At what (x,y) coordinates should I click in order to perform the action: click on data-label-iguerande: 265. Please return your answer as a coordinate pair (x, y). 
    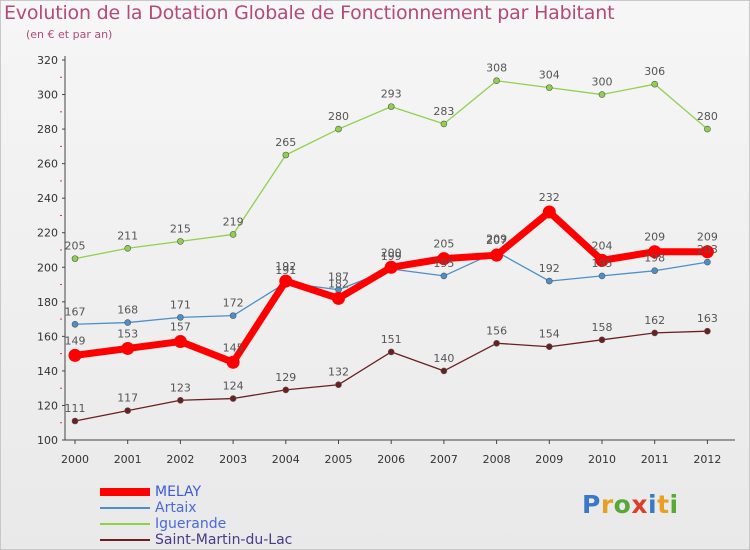
    Looking at the image, I should click on (285, 142).